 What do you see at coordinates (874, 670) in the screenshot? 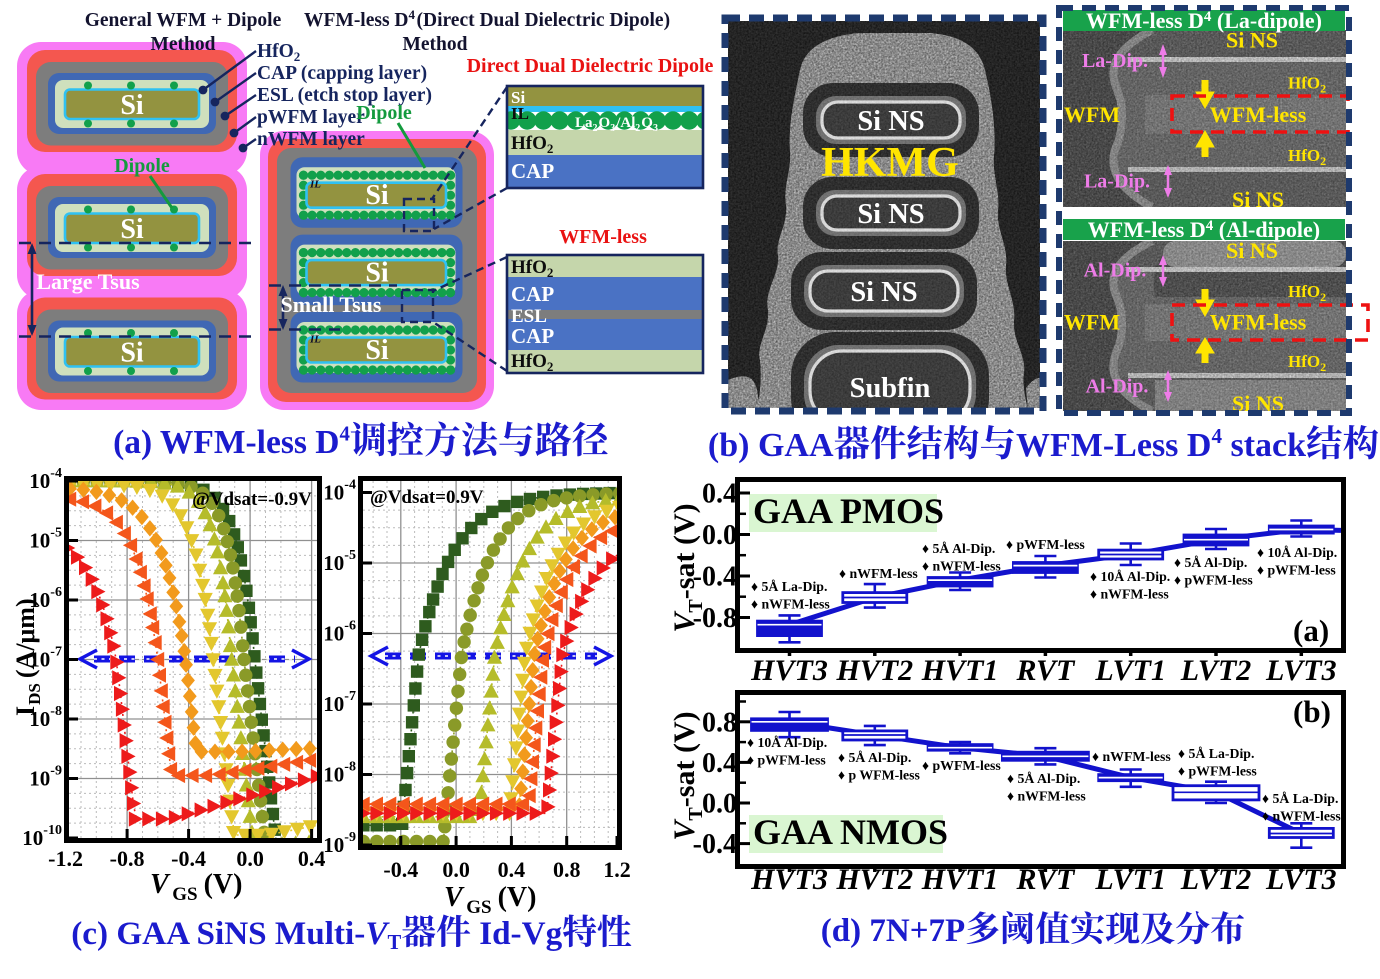
I see `svg-text: HVT2` at bounding box center [874, 670].